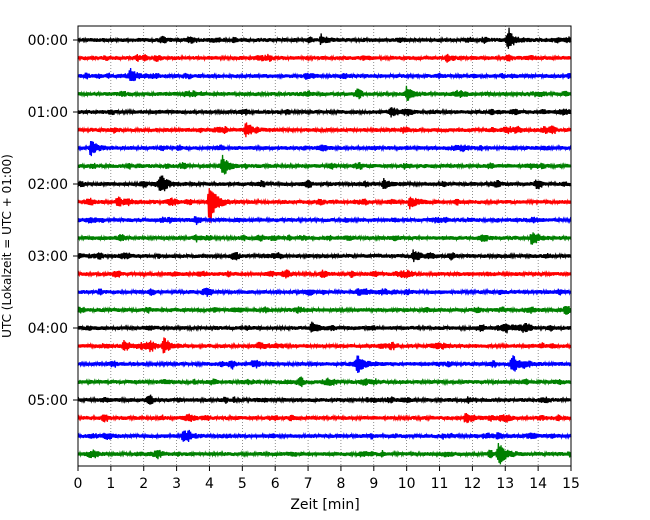 The width and height of the screenshot is (650, 520). I want to click on y-tick-label: 00:00, so click(48, 41).